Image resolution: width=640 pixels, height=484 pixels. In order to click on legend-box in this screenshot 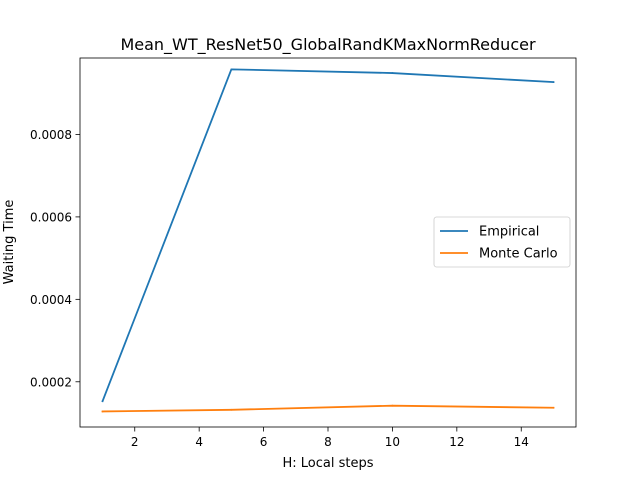, I will do `click(502, 242)`.